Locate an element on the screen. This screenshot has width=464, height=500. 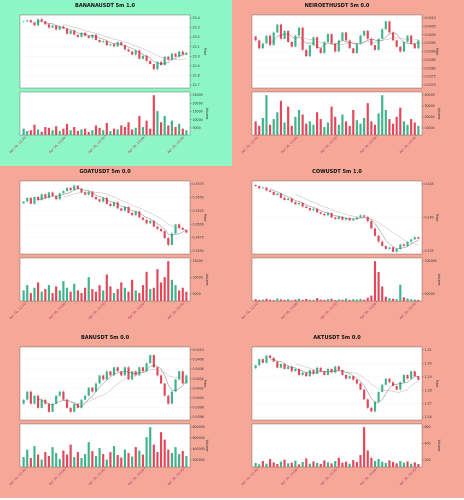
volume-tick-label: 10000 is located at coordinates (198, 120).